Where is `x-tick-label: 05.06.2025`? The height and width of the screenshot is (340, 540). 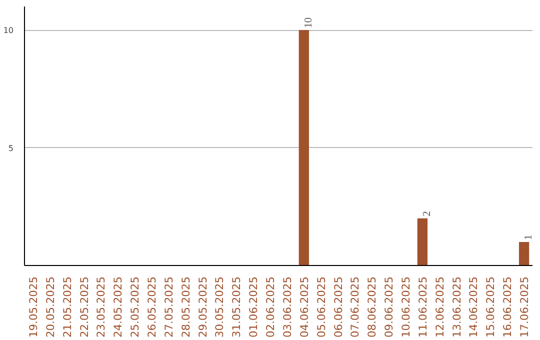
x-tick-label: 05.06.2025 is located at coordinates (321, 307).